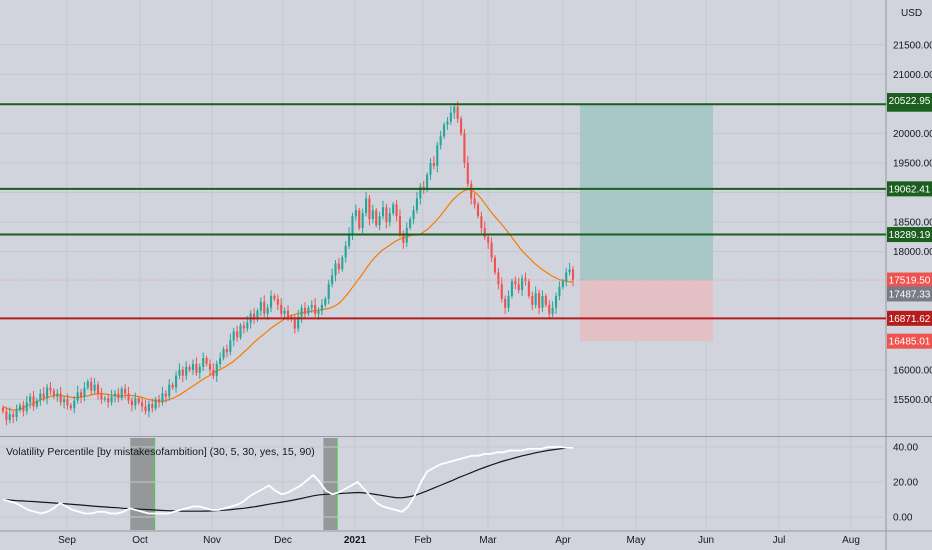 This screenshot has width=932, height=550. I want to click on loss-zone, so click(646, 311).